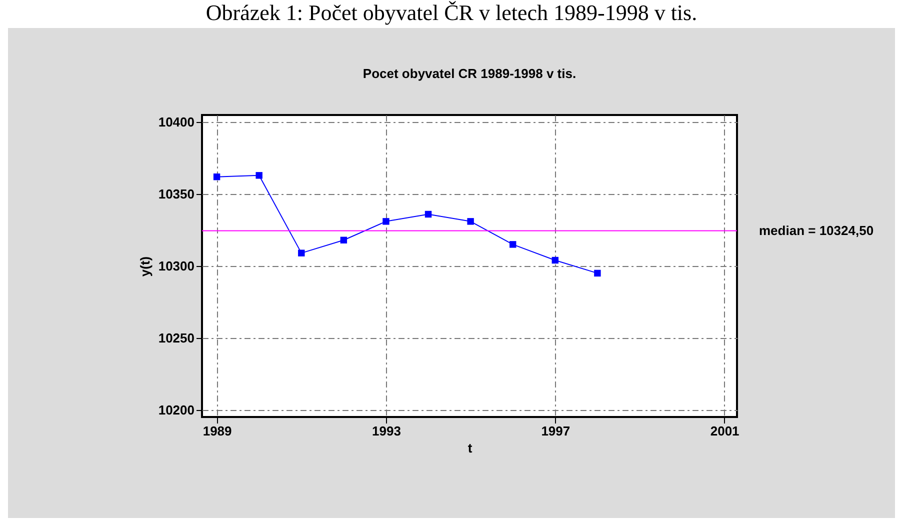 Image resolution: width=903 pixels, height=522 pixels. Describe the element at coordinates (217, 431) in the screenshot. I see `x-tick-label: 1989` at that location.